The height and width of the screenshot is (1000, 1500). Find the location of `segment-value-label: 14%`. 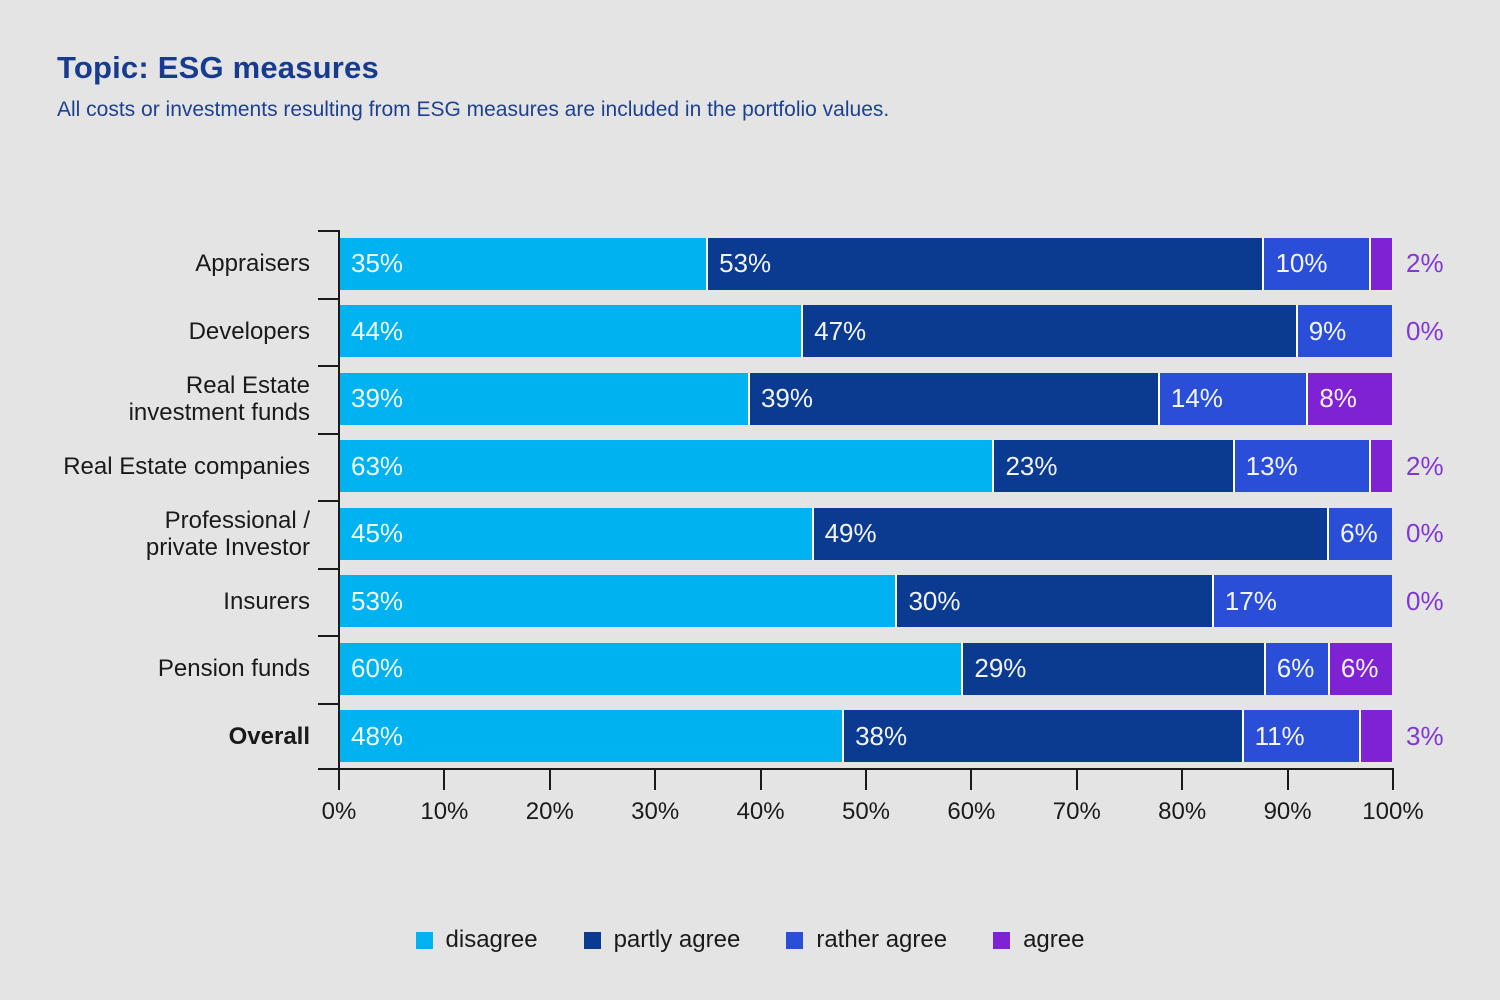

segment-value-label: 14% is located at coordinates (1196, 398).